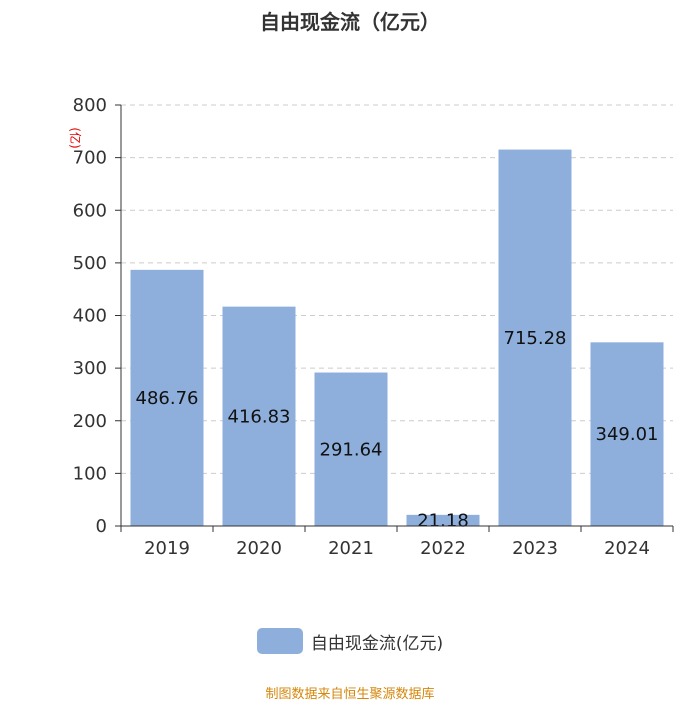  Describe the element at coordinates (259, 548) in the screenshot. I see `x-tick-label: 2020` at that location.